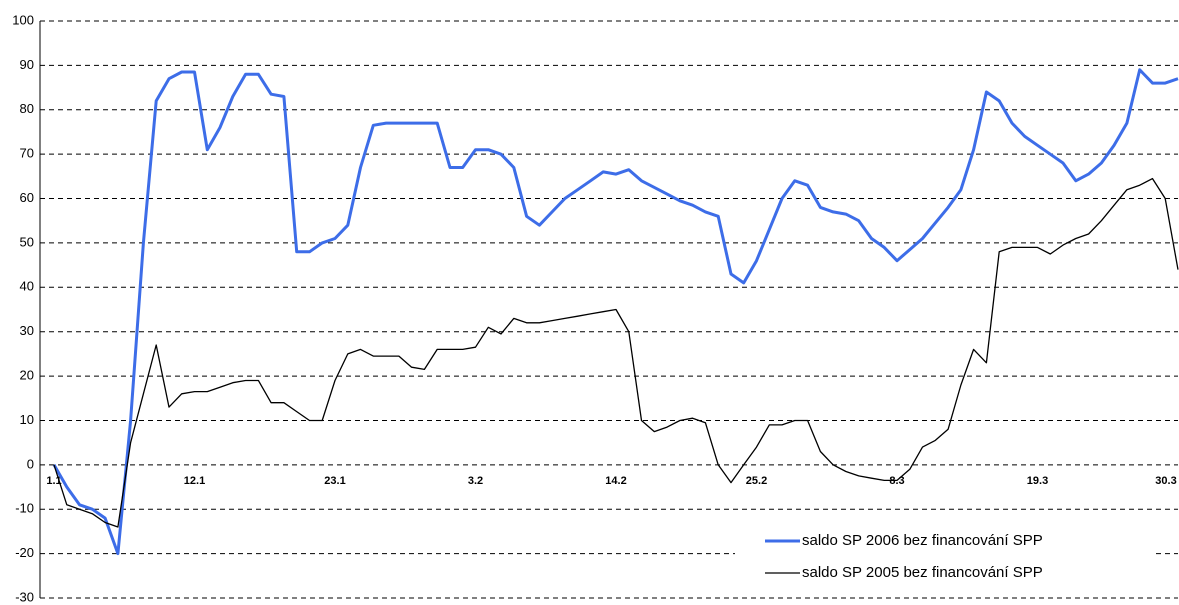 The height and width of the screenshot is (605, 1179). What do you see at coordinates (615, 481) in the screenshot?
I see `x-tick-label: 14.2` at bounding box center [615, 481].